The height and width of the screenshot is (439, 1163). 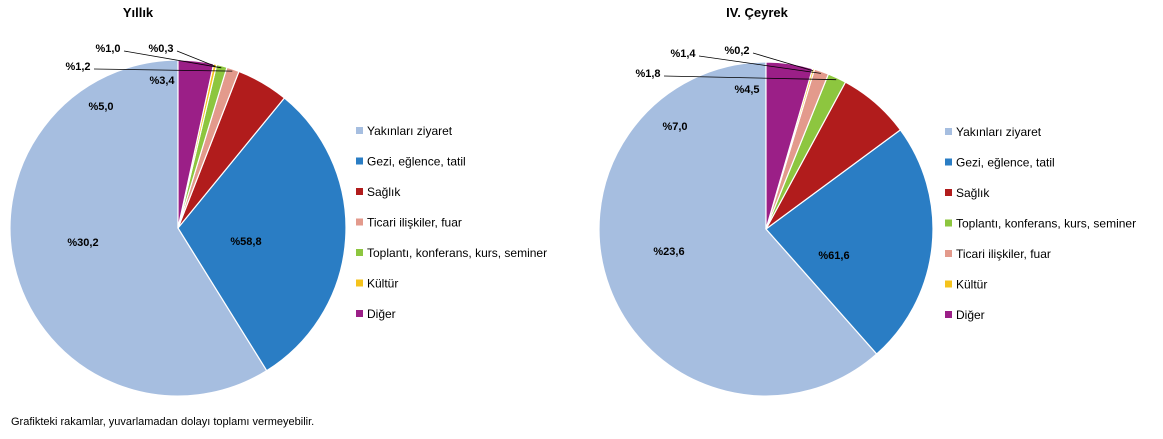 What do you see at coordinates (107, 49) in the screenshot?
I see `slice-label: %1,0` at bounding box center [107, 49].